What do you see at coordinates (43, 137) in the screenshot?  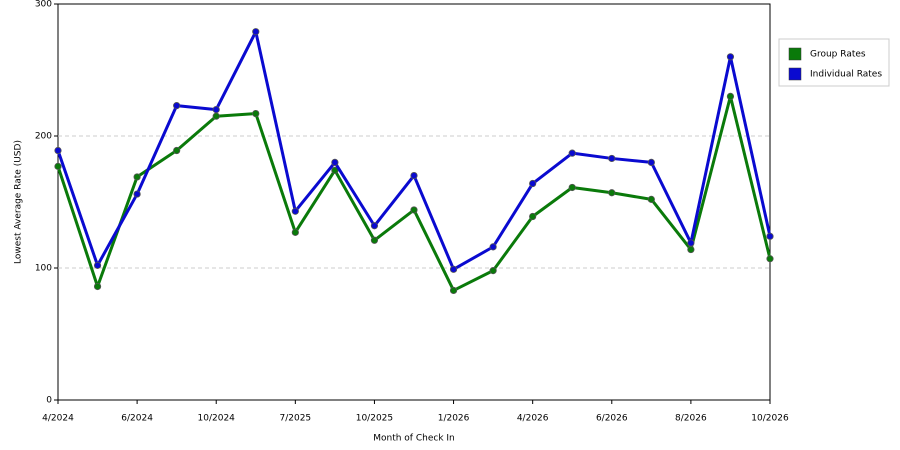 I see `y-tick-label: 200` at bounding box center [43, 137].